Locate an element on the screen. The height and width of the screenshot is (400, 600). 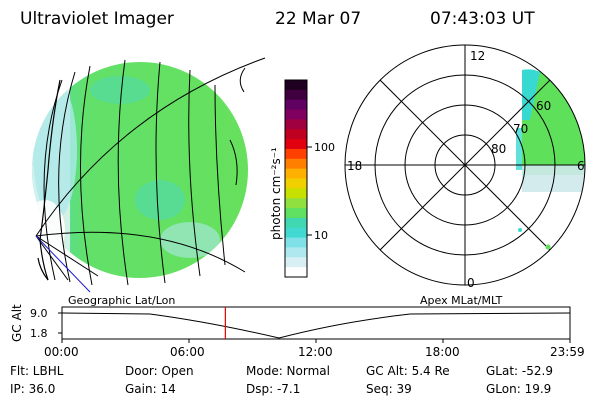
colorbar: 100 10 photon cm⁻²s⁻¹ is located at coordinates (302, 178).